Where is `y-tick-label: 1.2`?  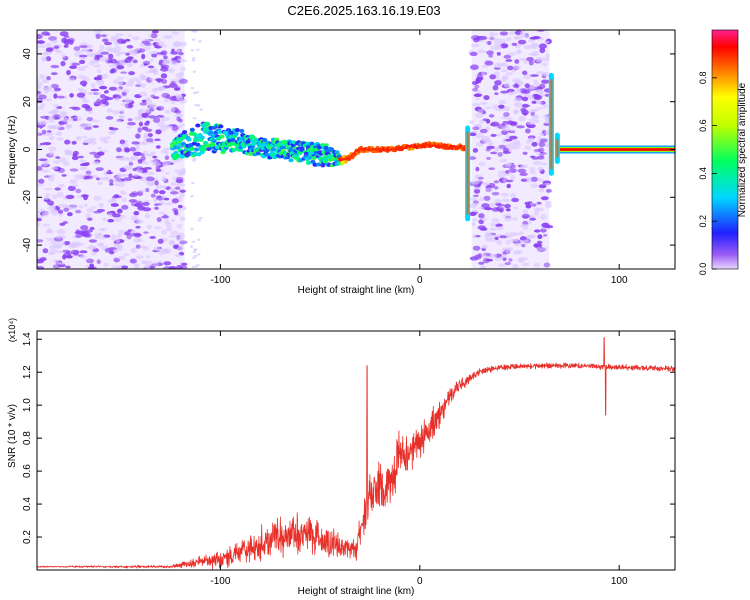
y-tick-label: 1.2 is located at coordinates (27, 372).